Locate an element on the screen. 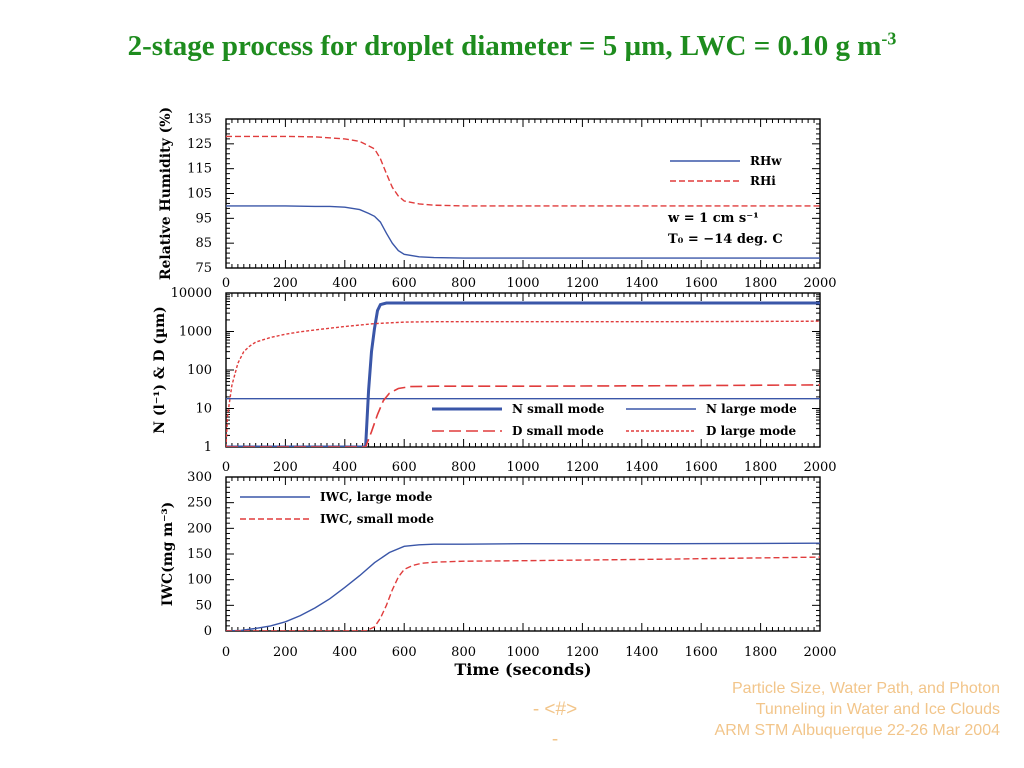 The height and width of the screenshot is (768, 1024). y-tick-label: 1 is located at coordinates (208, 447).